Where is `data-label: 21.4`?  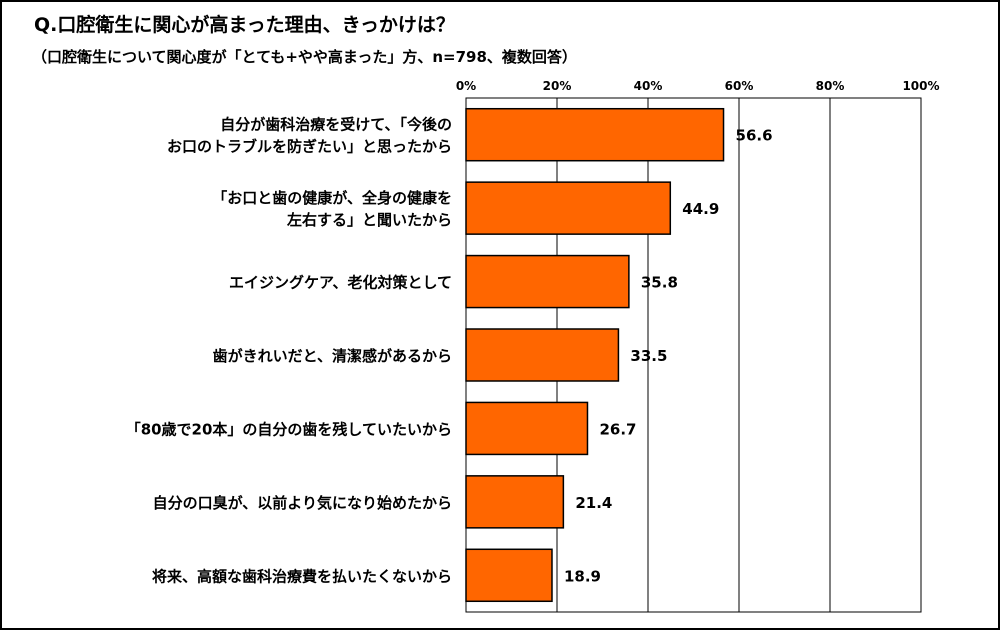
data-label: 21.4 is located at coordinates (593, 503).